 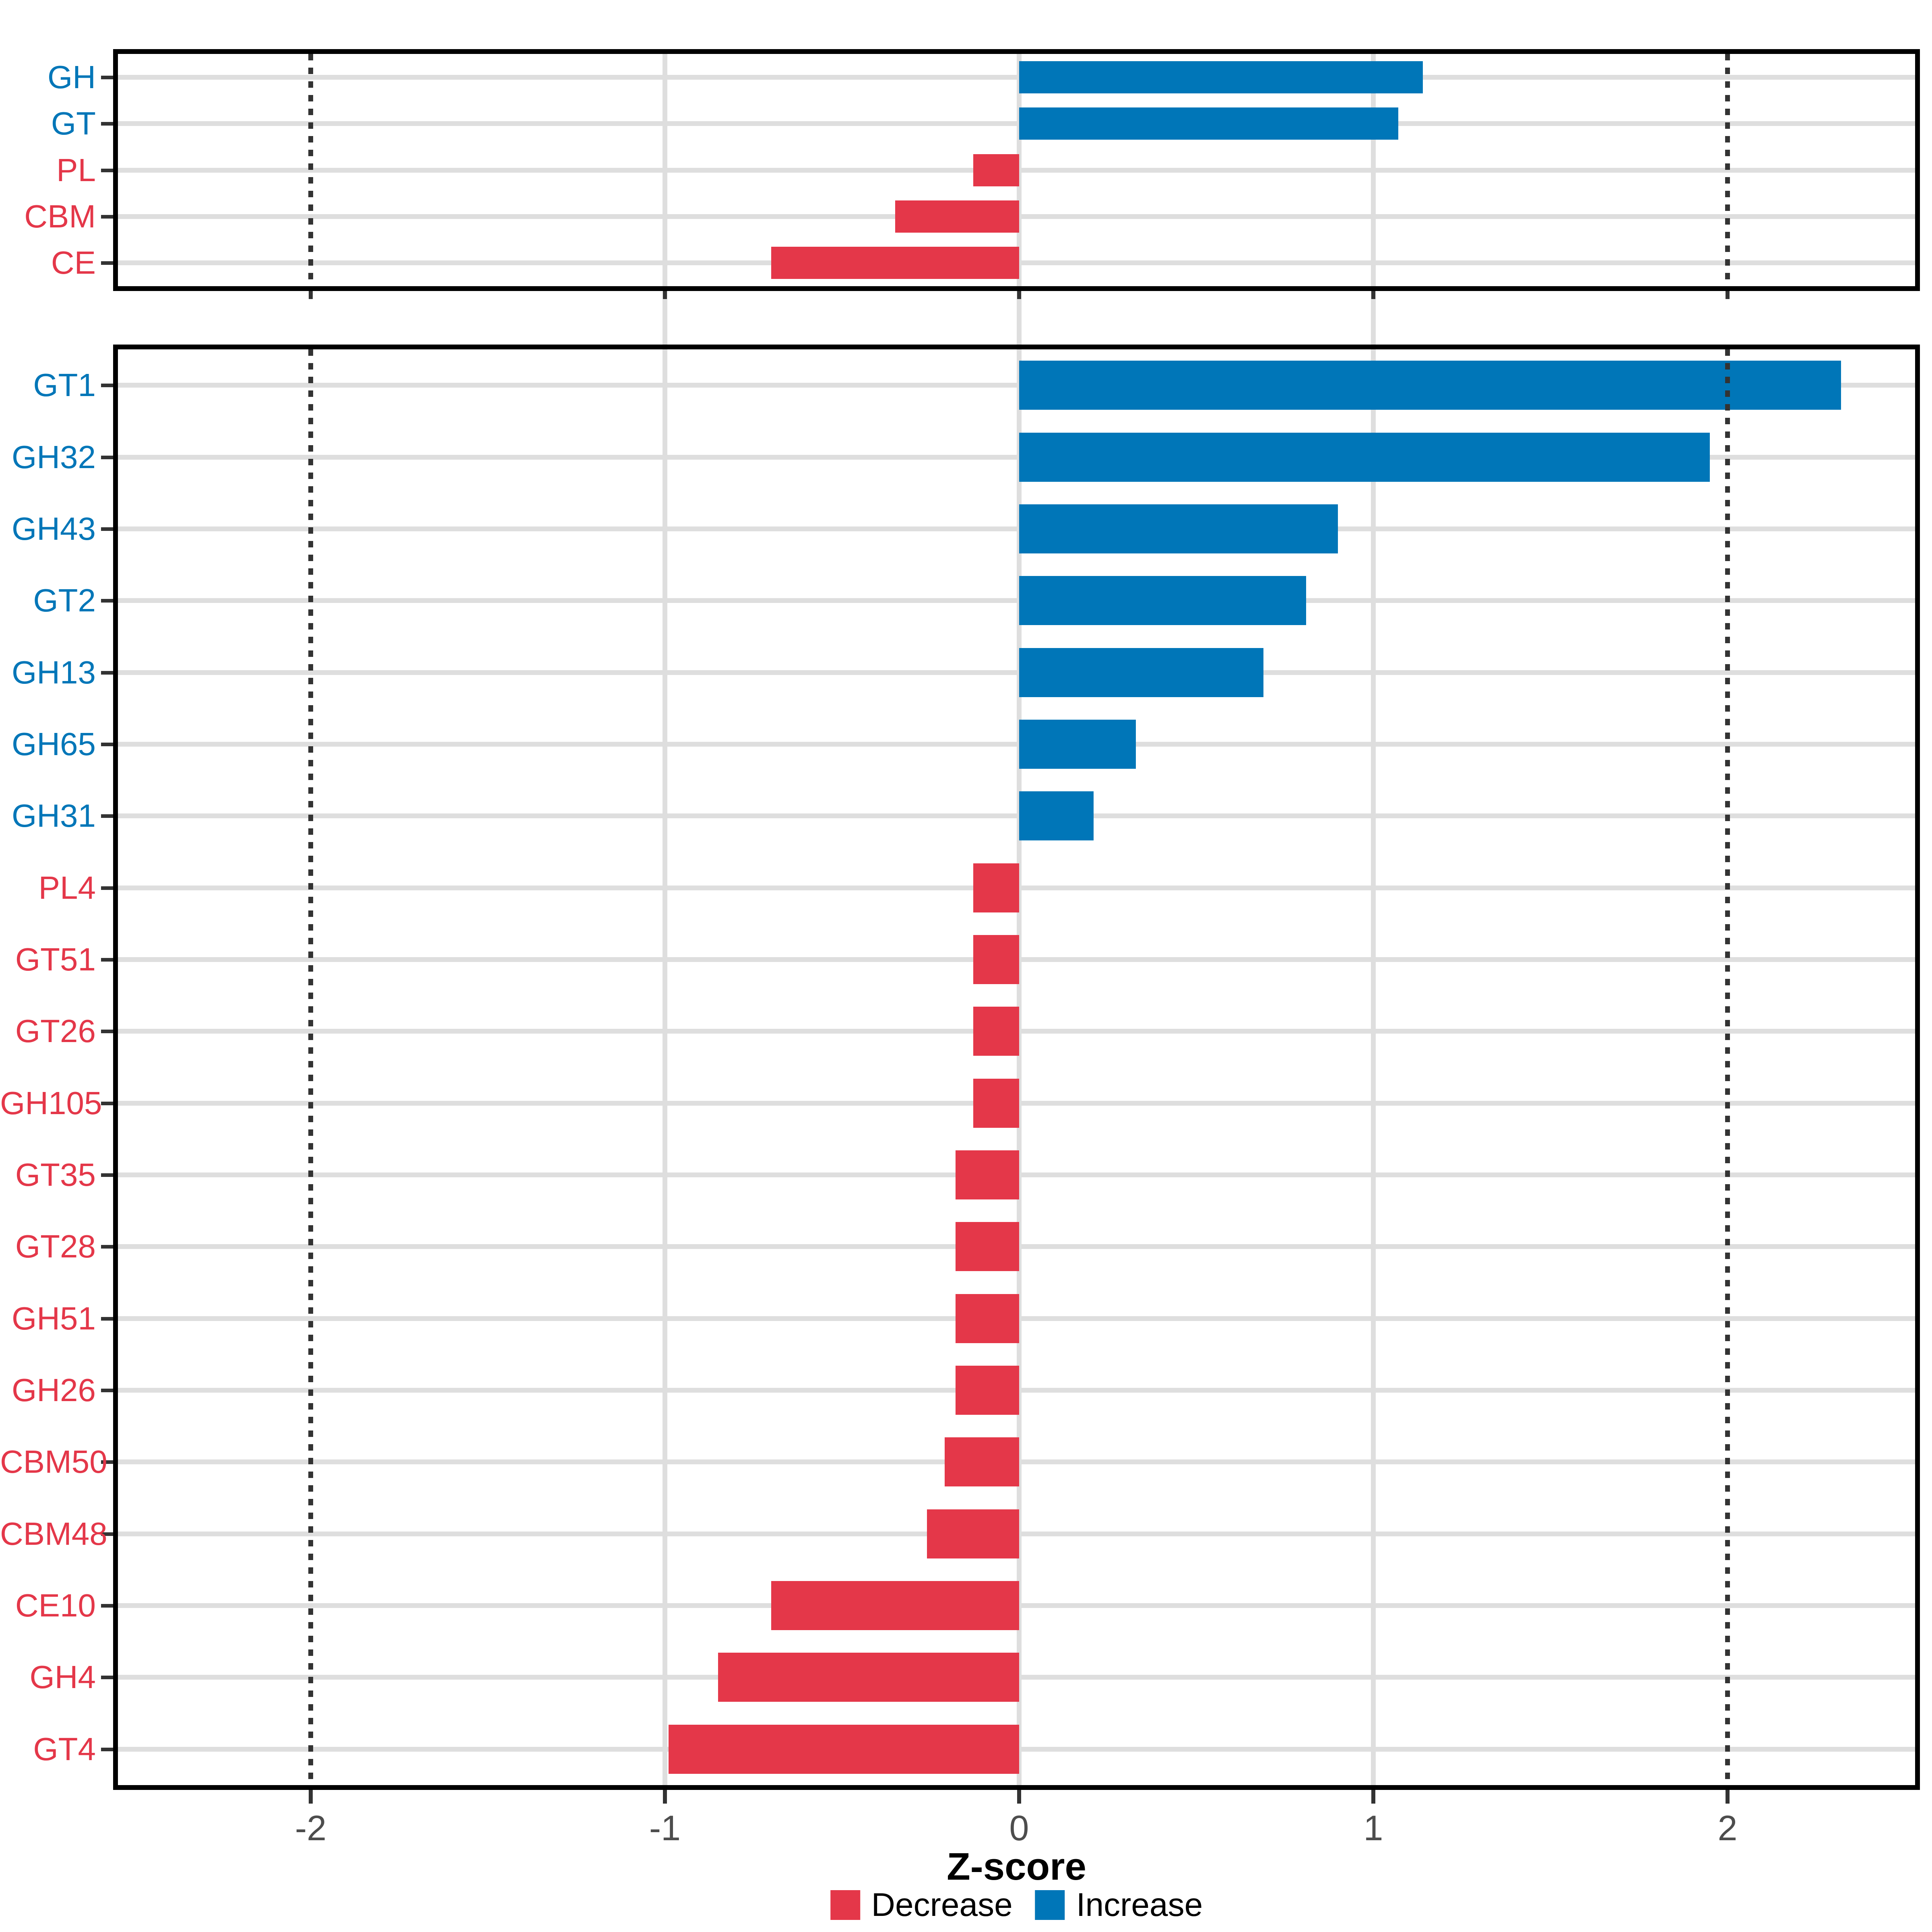 I want to click on y-tick-GT2, so click(x=107, y=601).